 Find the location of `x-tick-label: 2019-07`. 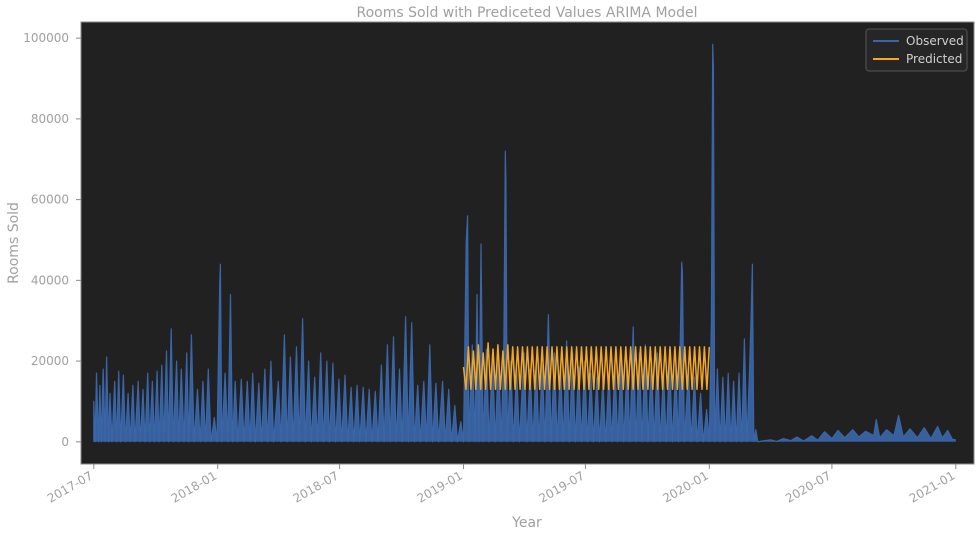

x-tick-label: 2019-07 is located at coordinates (561, 486).